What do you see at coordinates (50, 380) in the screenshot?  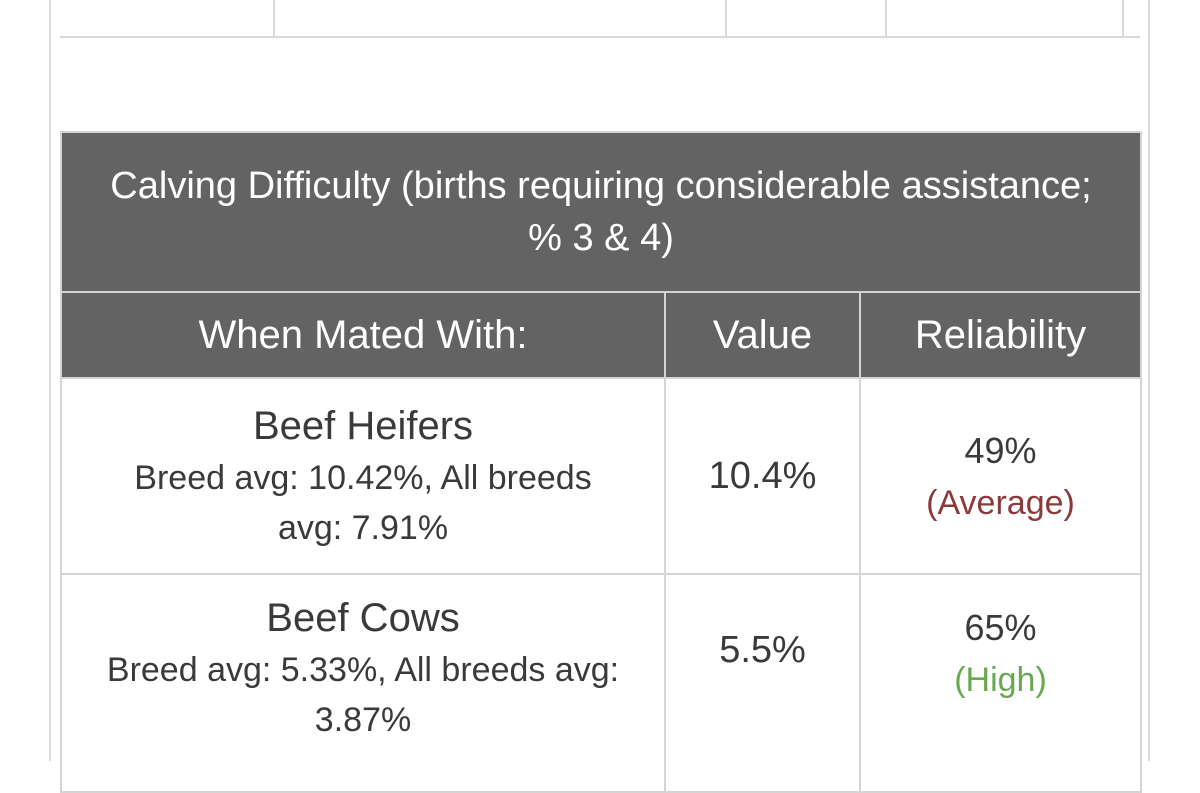 I see `page-frame-left` at bounding box center [50, 380].